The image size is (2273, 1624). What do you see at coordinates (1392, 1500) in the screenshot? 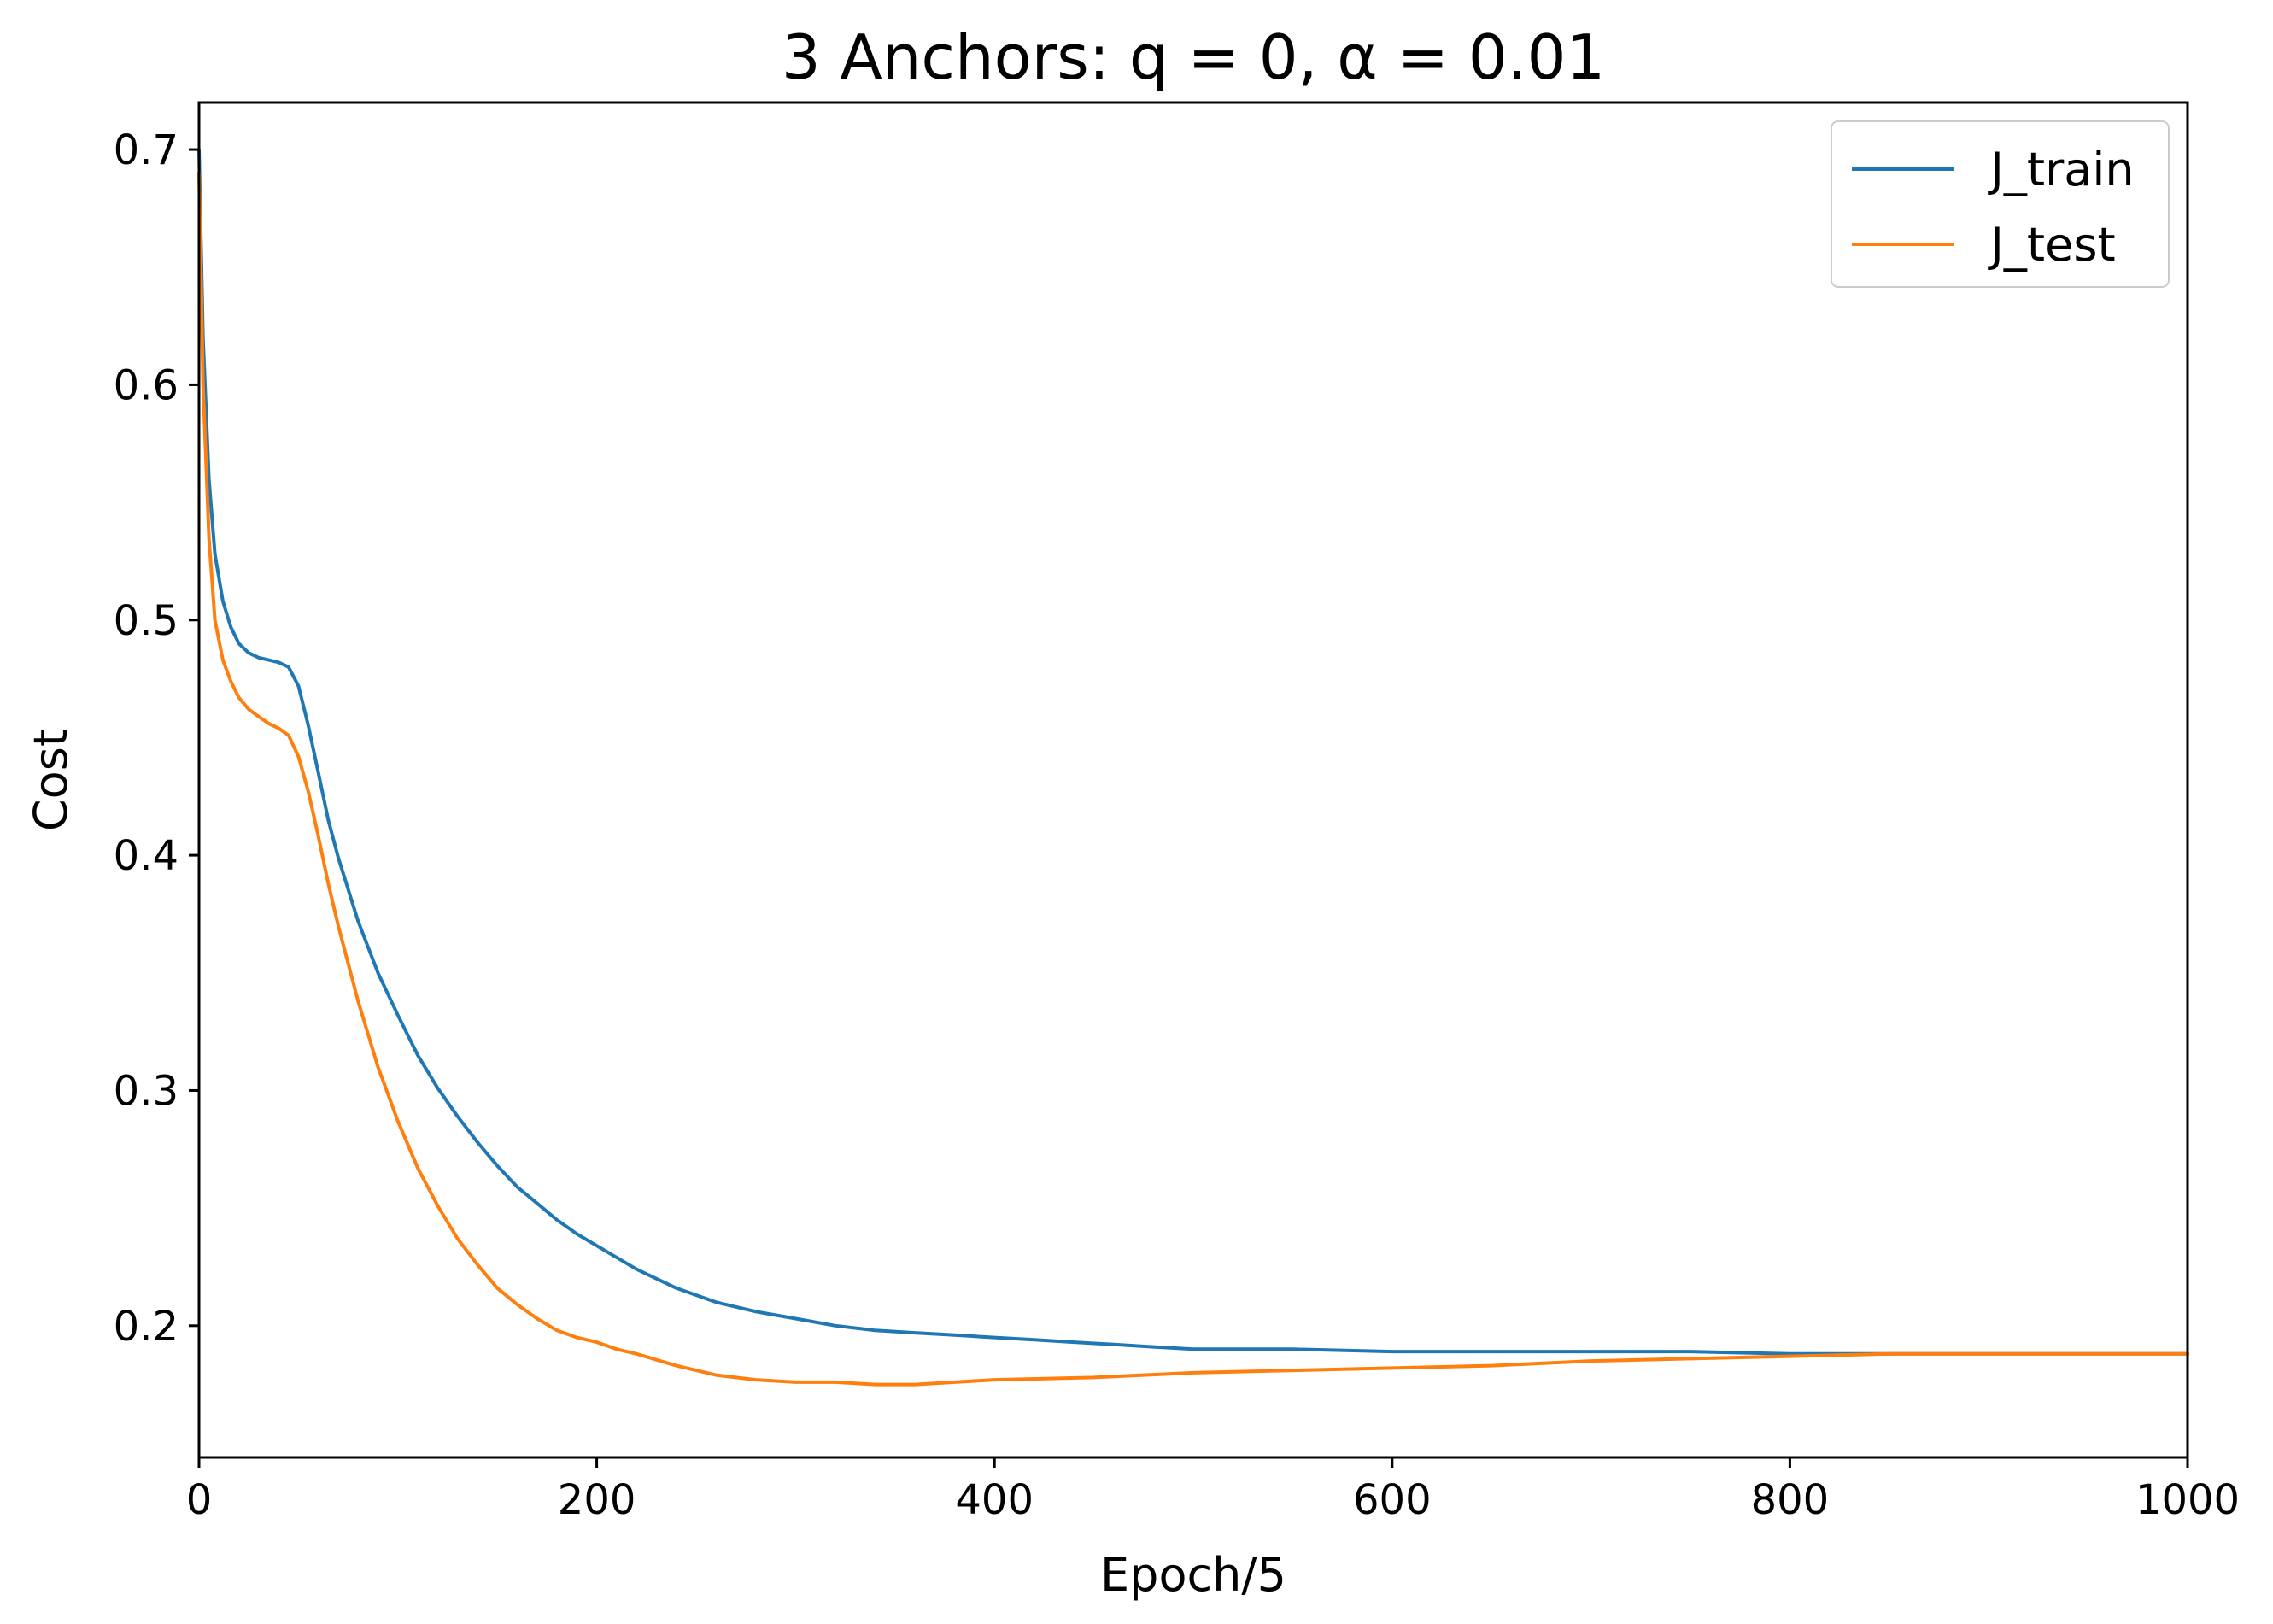
I see `x-tick-label: 600` at bounding box center [1392, 1500].